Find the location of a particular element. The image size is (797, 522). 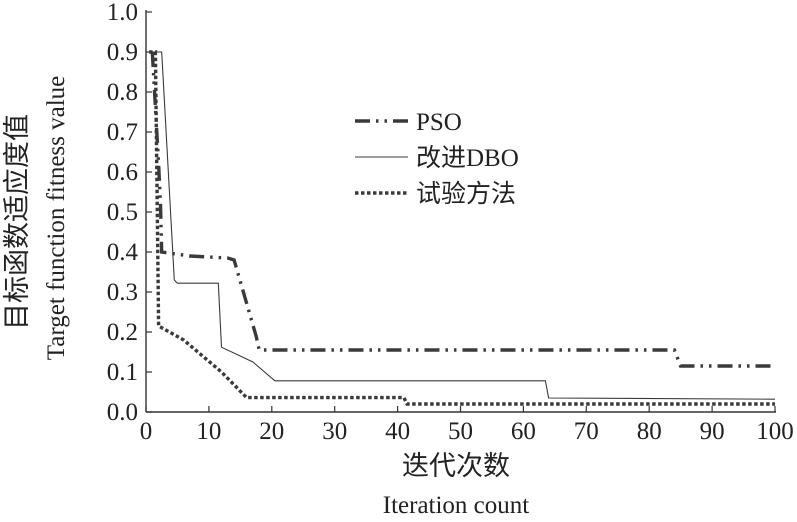

y-tick-label: 0.7 is located at coordinates (122, 132).